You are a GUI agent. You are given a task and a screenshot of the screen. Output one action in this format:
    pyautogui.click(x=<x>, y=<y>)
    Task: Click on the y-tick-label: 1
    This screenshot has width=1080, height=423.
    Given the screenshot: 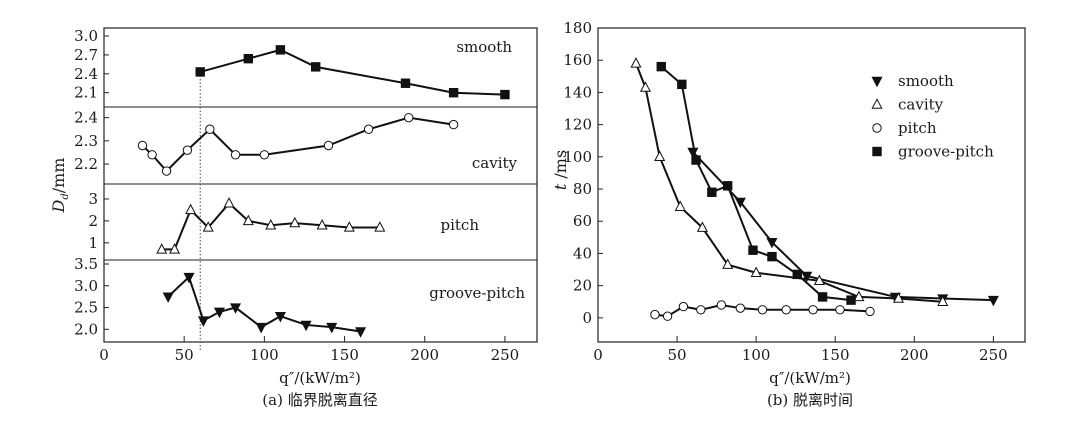 What is the action you would take?
    pyautogui.click(x=93, y=243)
    